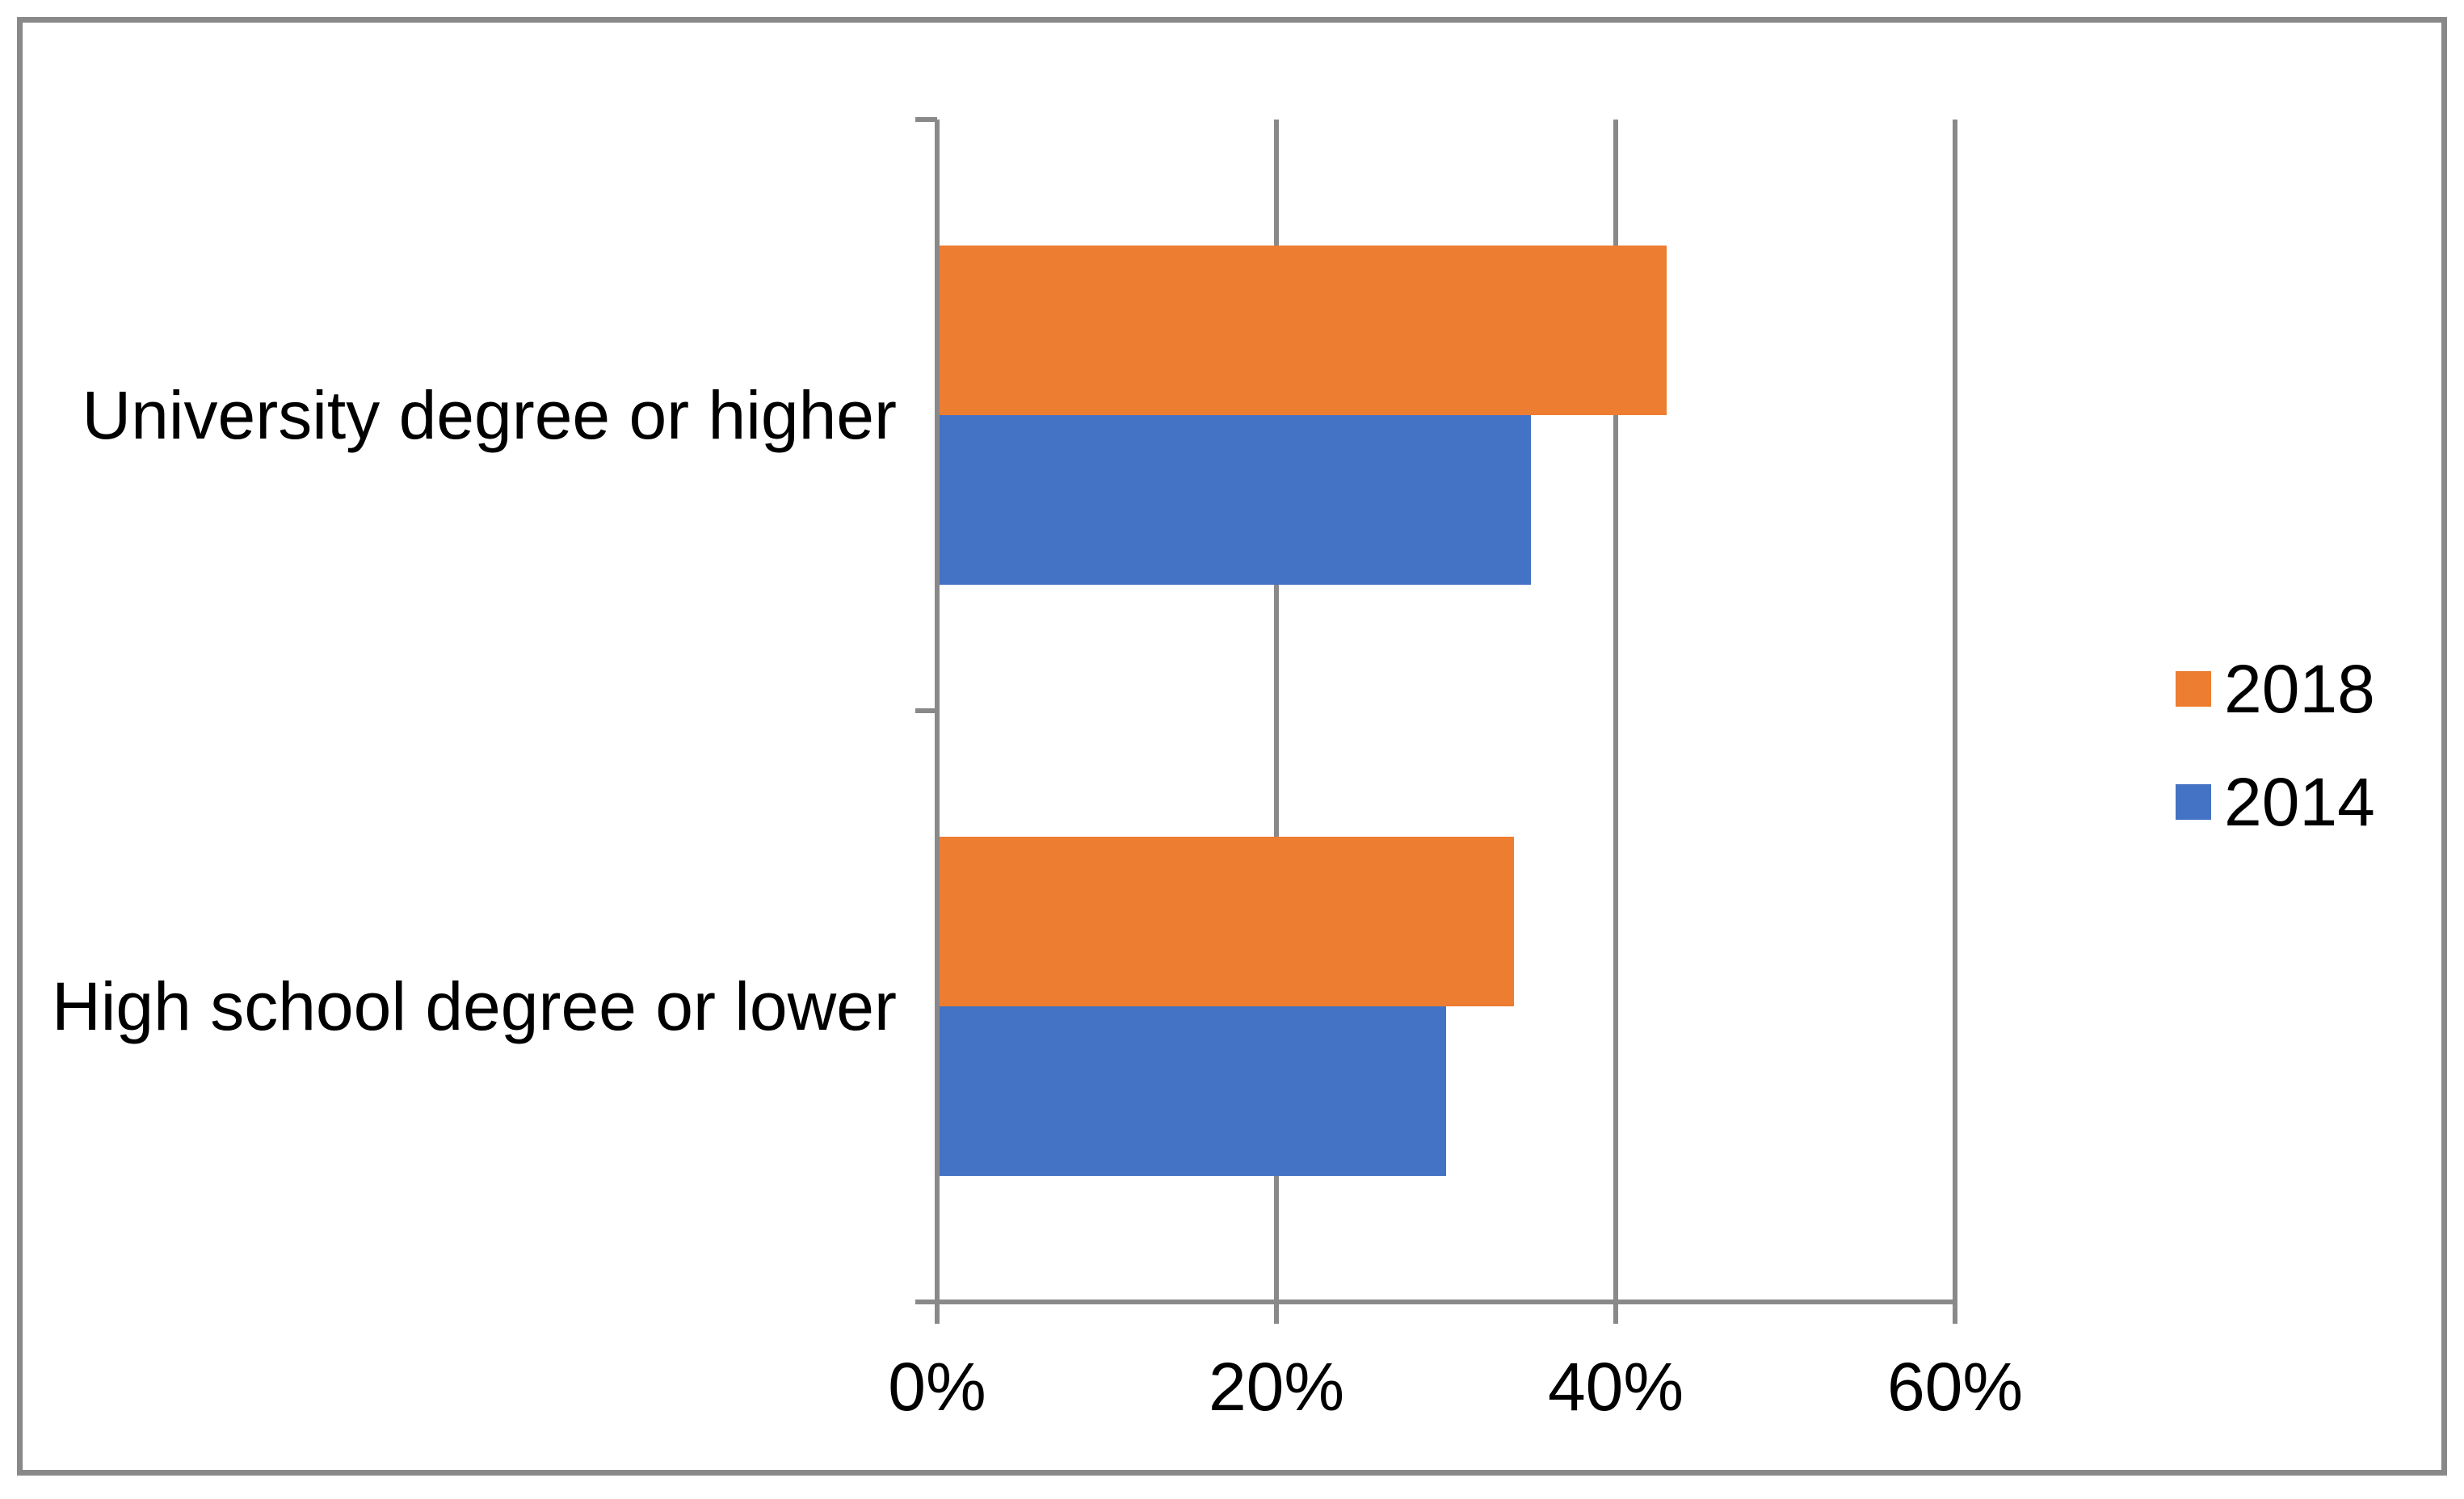 The image size is (2464, 1499). What do you see at coordinates (1276, 1387) in the screenshot?
I see `x-tick-label: 20%` at bounding box center [1276, 1387].